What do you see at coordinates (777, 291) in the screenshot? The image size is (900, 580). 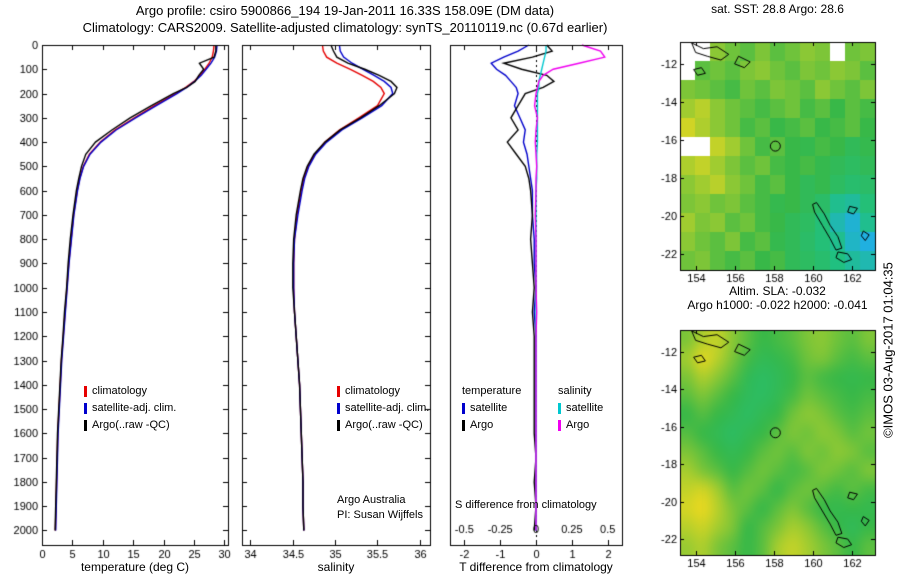 I see `sla-map-title-line1: Altim. SLA: -0.032` at bounding box center [777, 291].